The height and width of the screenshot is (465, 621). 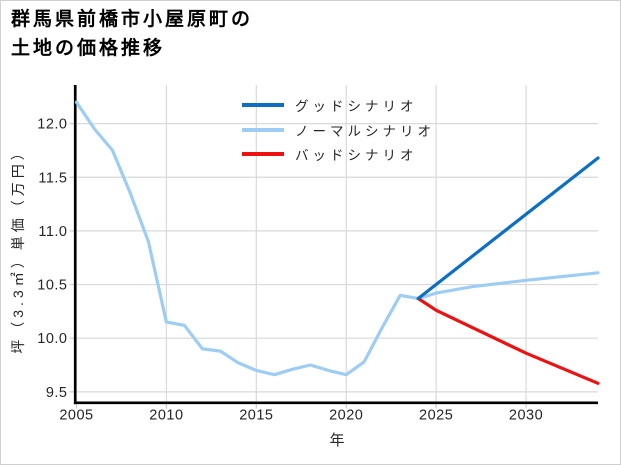 I want to click on x-tick-label: 2020, so click(x=346, y=416).